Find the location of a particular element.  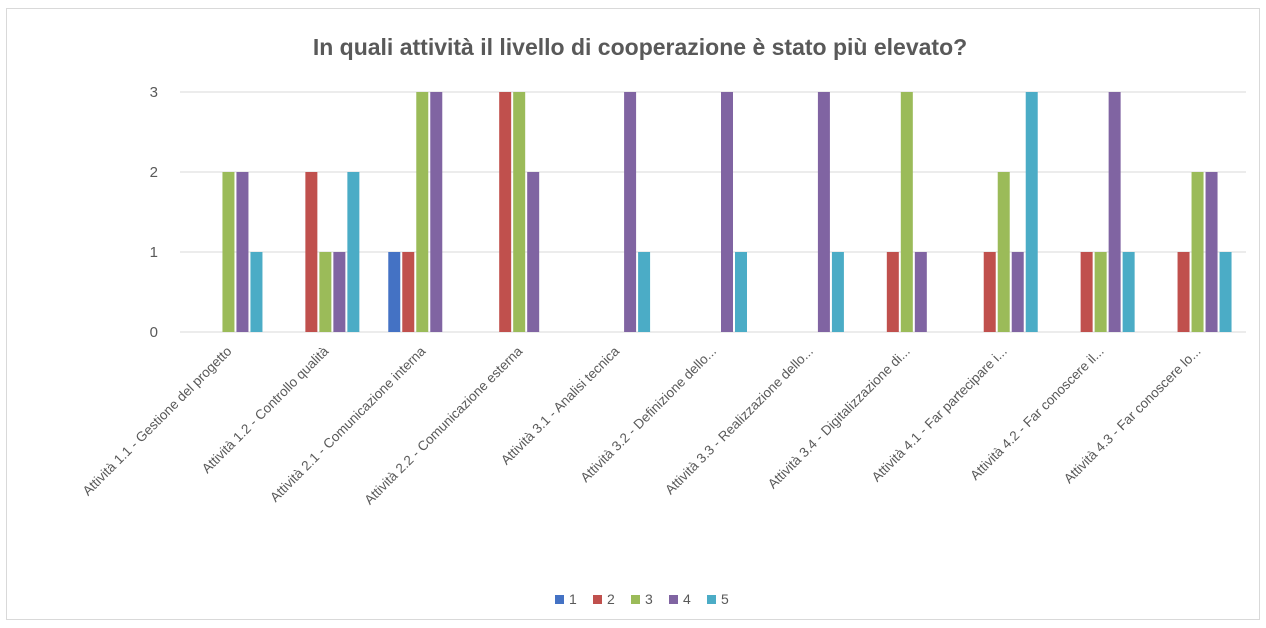

y-axis-ticks: 0 1 2 3 is located at coordinates (154, 212).